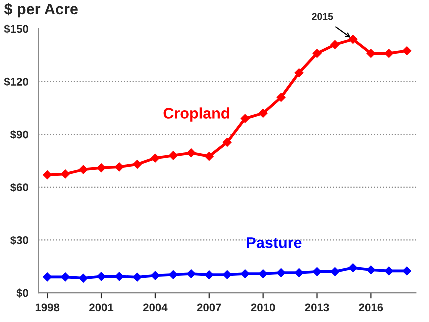  What do you see at coordinates (155, 308) in the screenshot?
I see `x-tick-label: 2004` at bounding box center [155, 308].